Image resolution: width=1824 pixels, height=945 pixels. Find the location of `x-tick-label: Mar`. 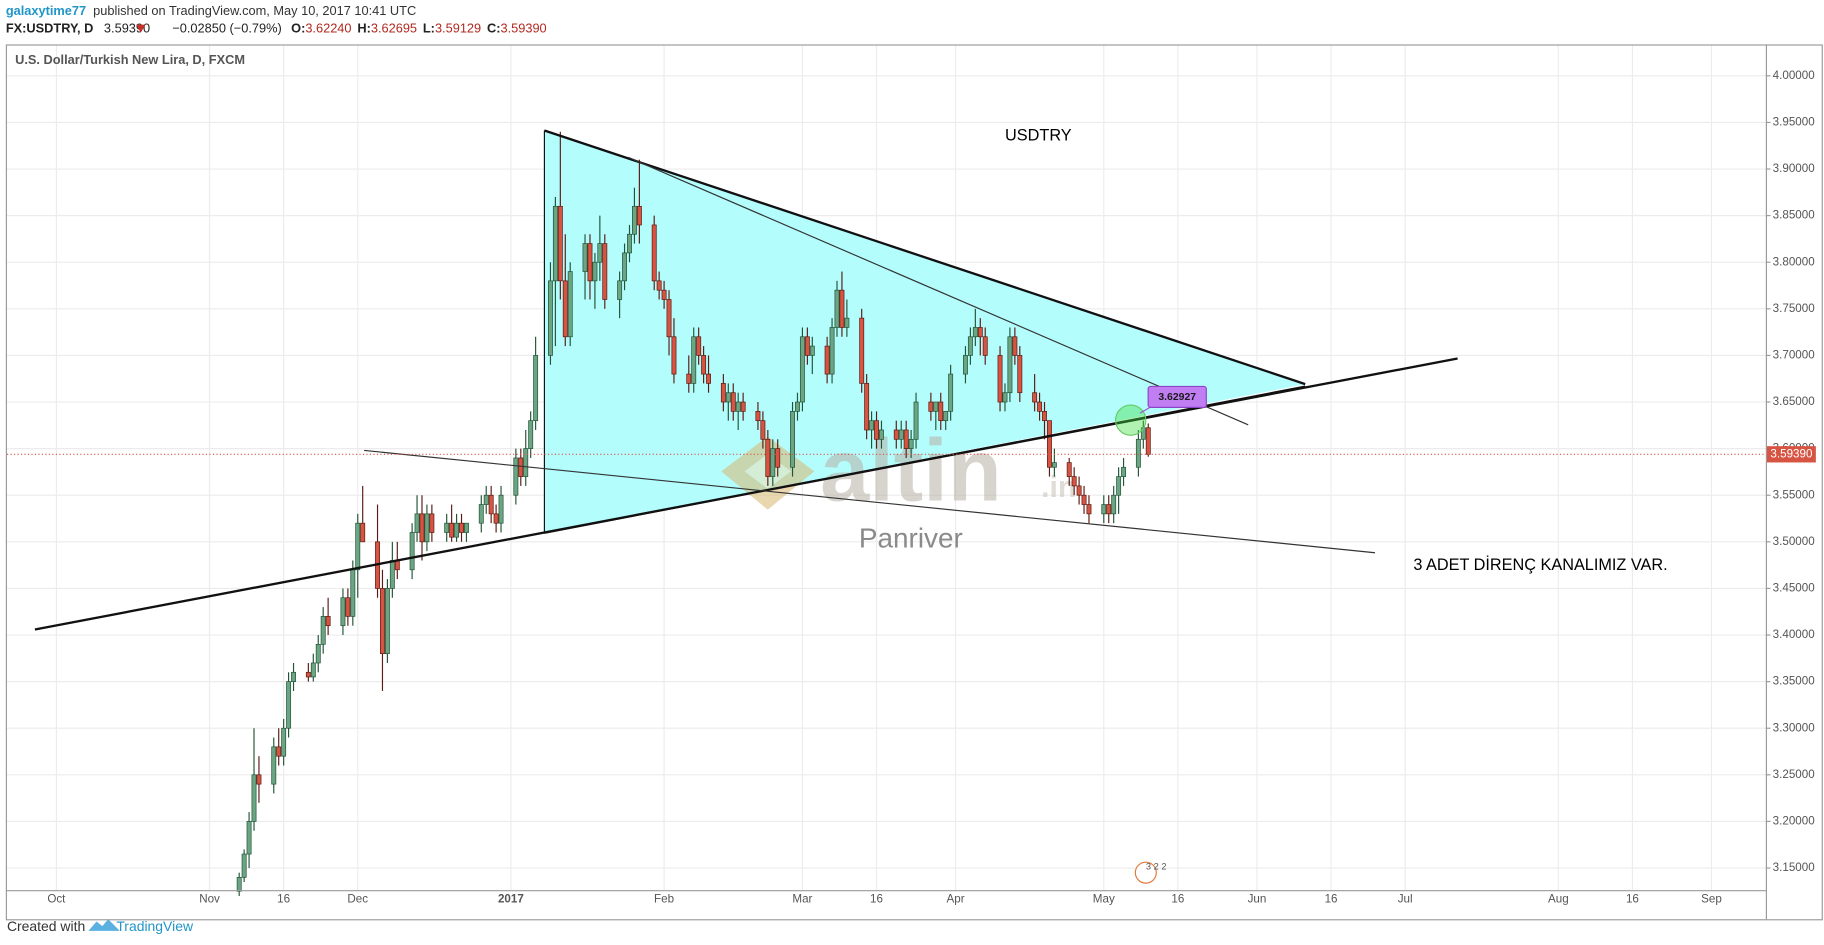

x-tick-label: Mar is located at coordinates (802, 898).